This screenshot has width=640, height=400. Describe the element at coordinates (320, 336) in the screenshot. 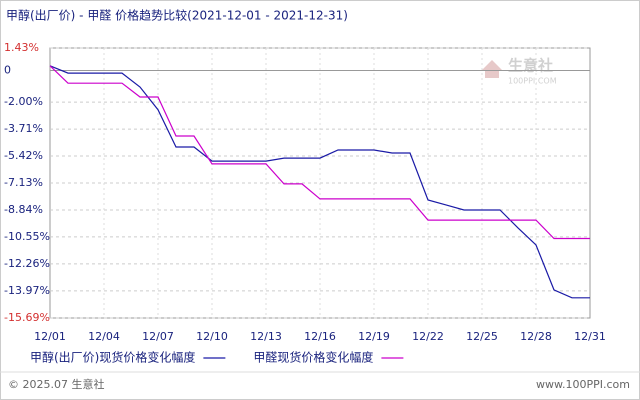

I see `x-tick-label: 12/16` at that location.